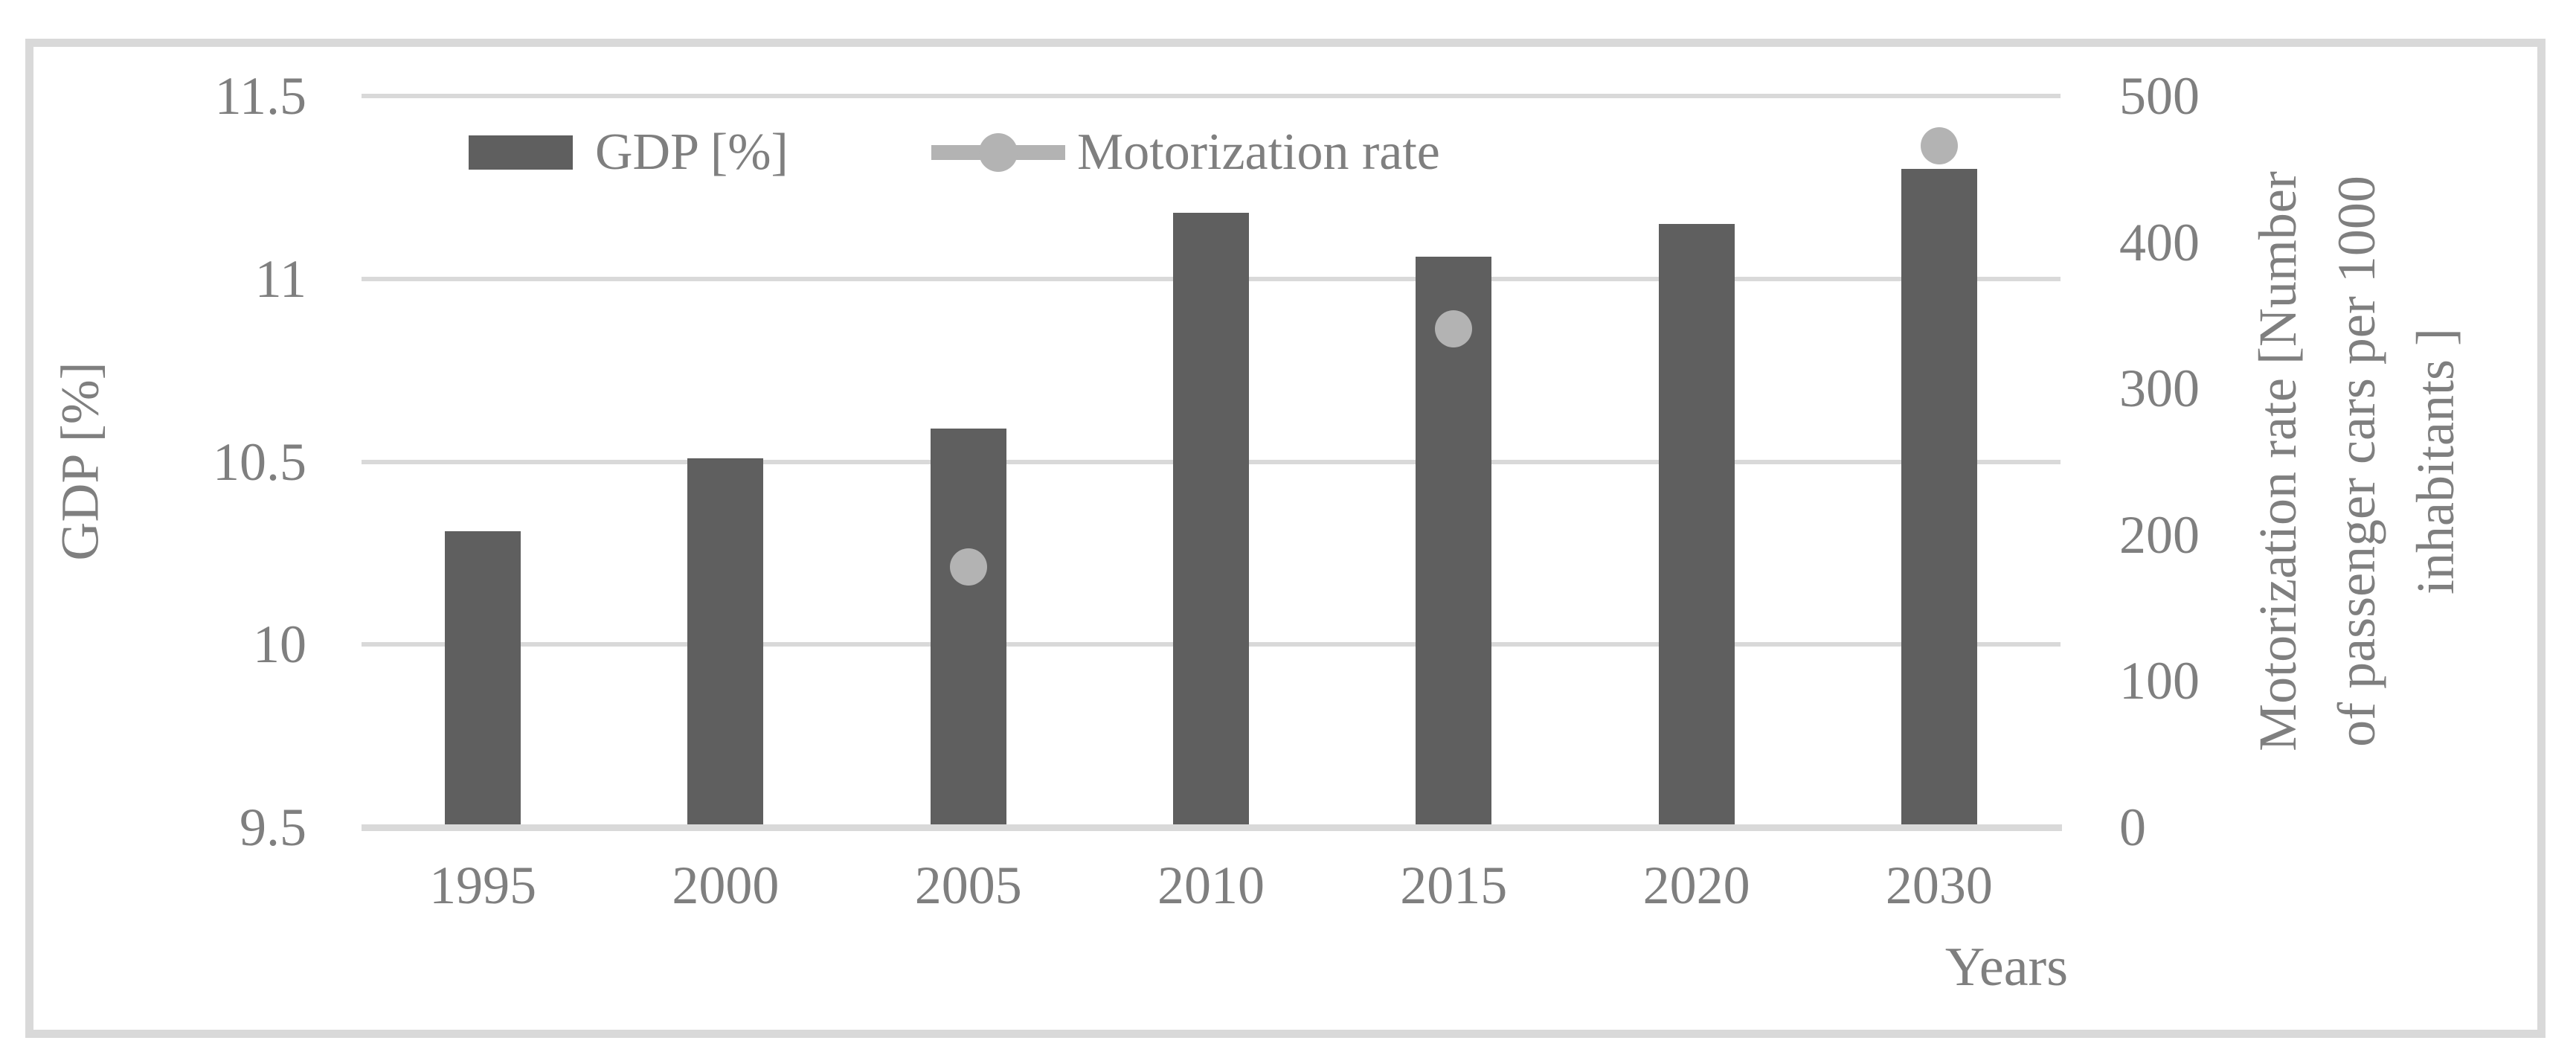 The image size is (2576, 1058). I want to click on left-axis-title: GDP [%], so click(80, 461).